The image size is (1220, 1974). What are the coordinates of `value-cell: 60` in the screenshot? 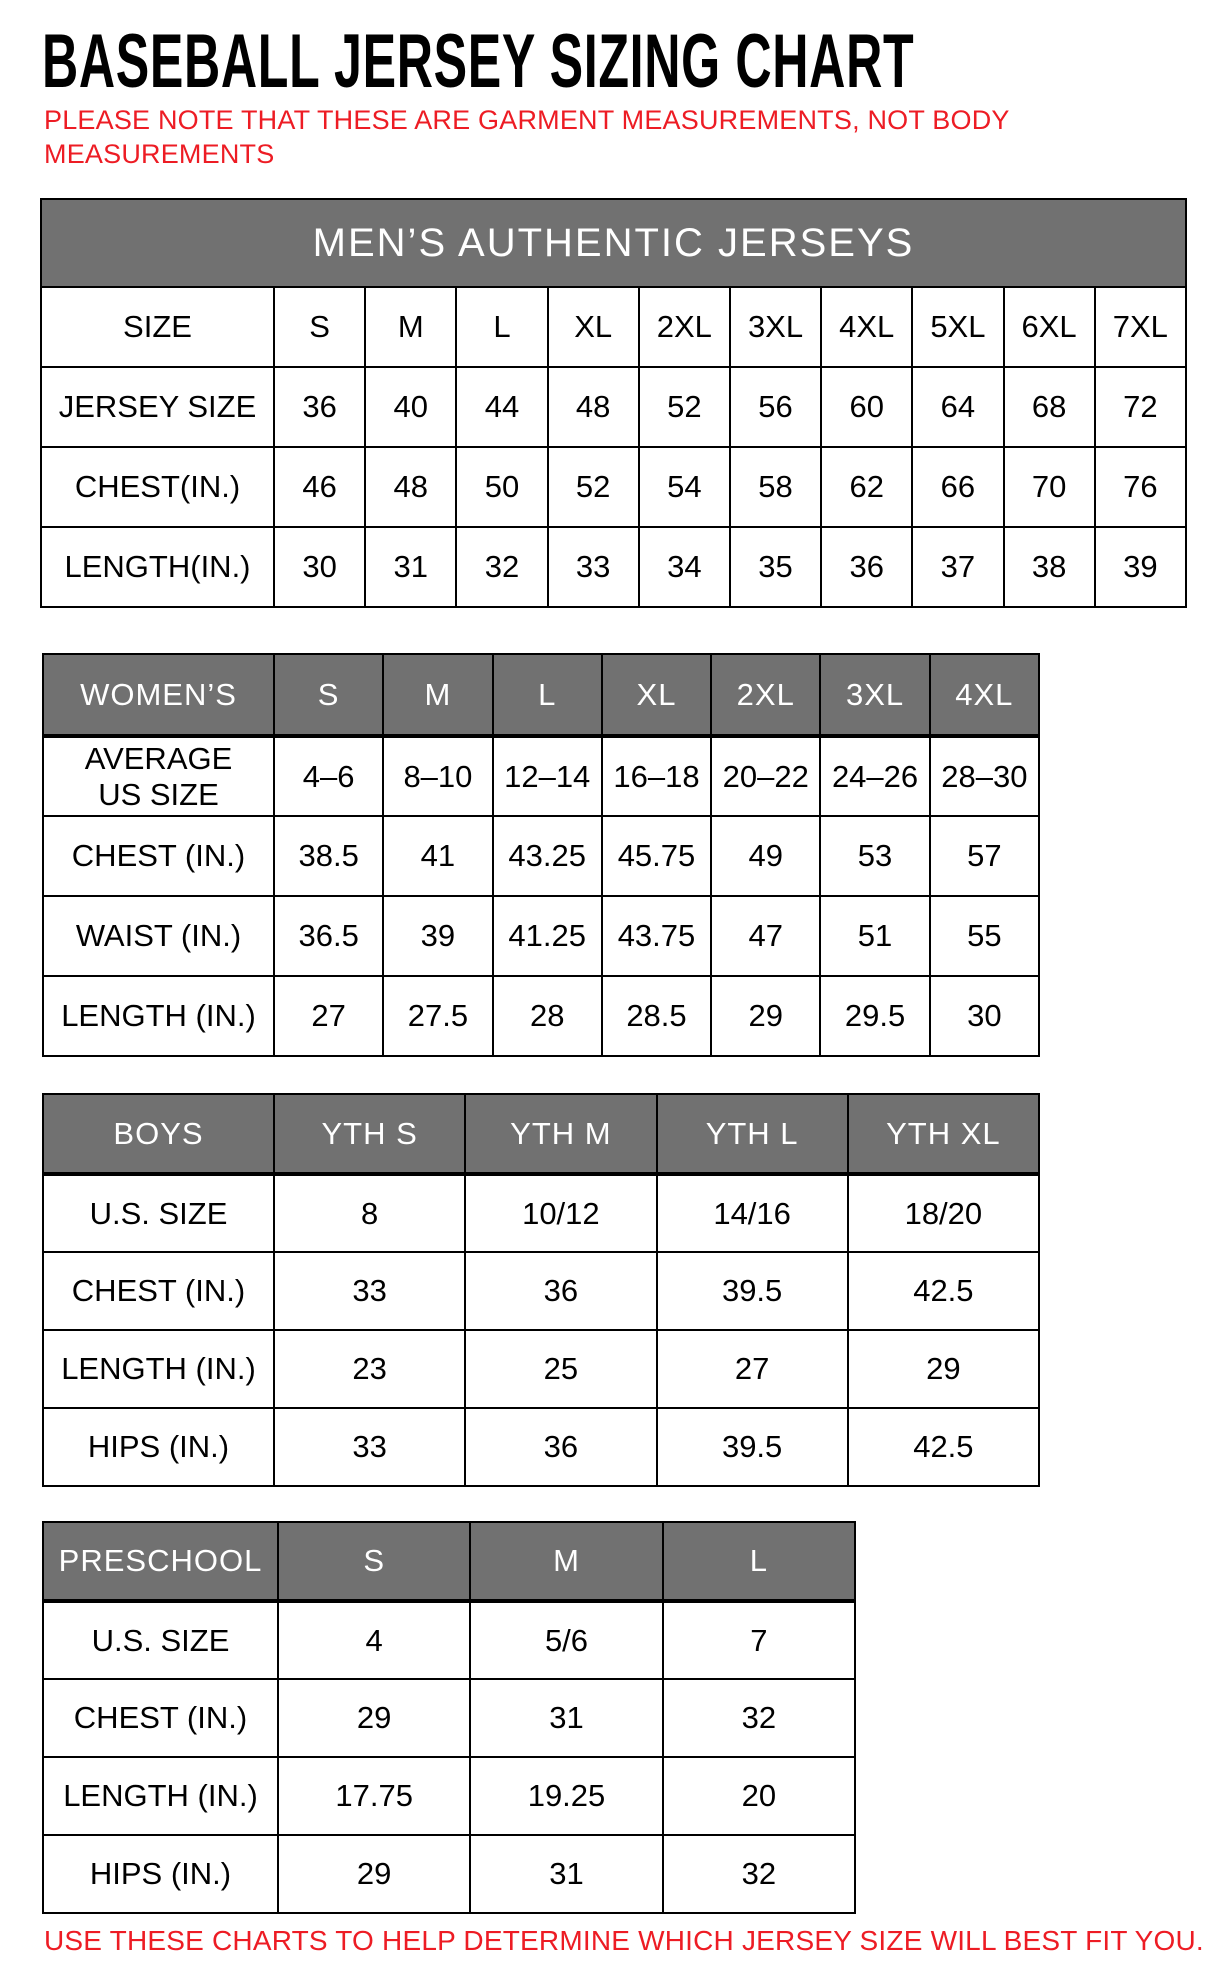 It's located at (867, 407).